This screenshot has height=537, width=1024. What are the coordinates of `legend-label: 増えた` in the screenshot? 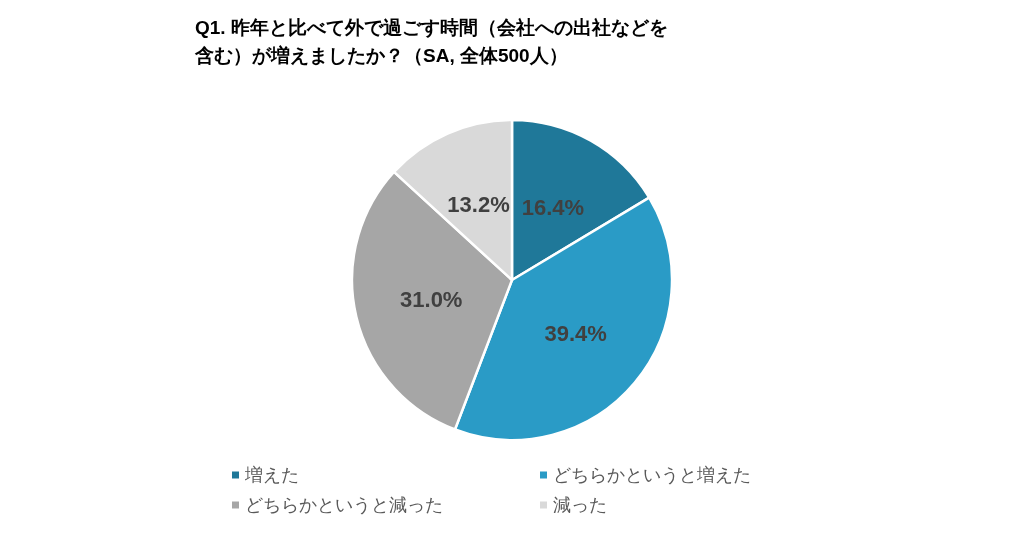 It's located at (271, 475).